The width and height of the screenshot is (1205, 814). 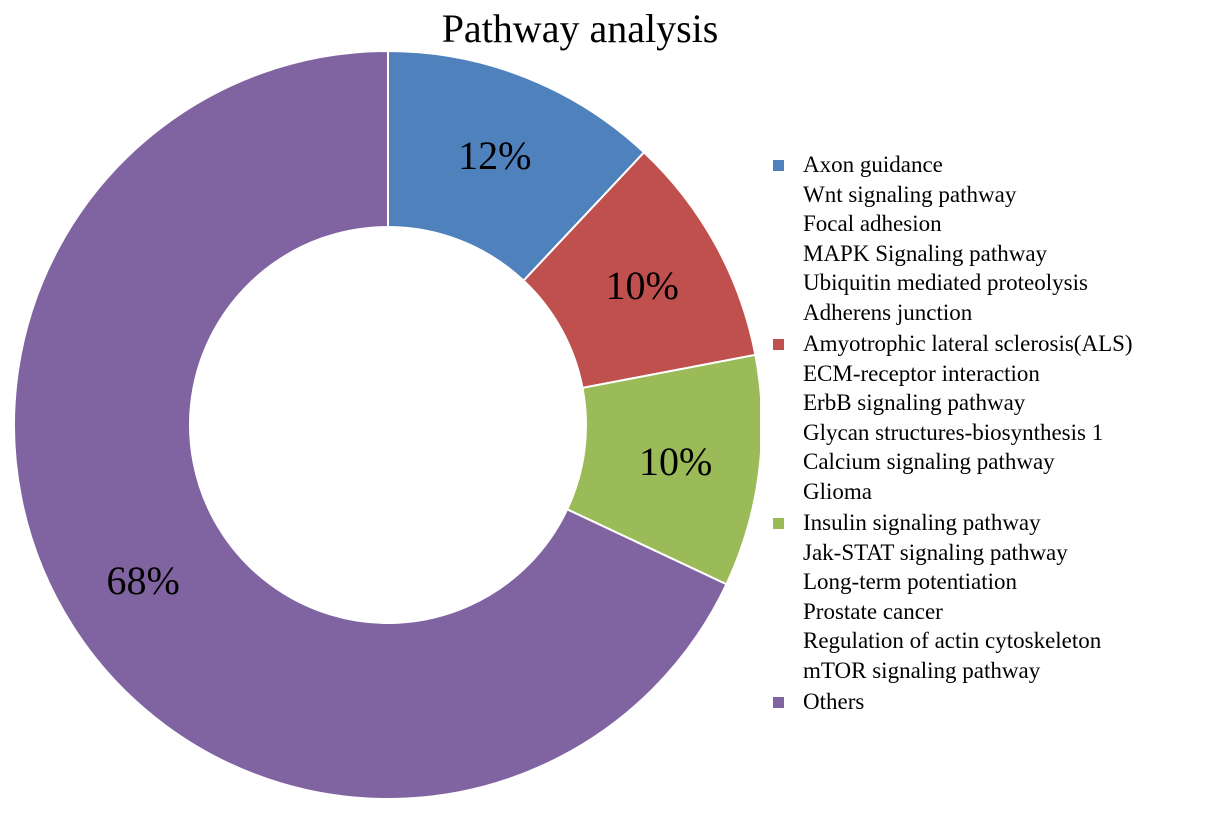 What do you see at coordinates (837, 491) in the screenshot?
I see `legend-label: Glioma` at bounding box center [837, 491].